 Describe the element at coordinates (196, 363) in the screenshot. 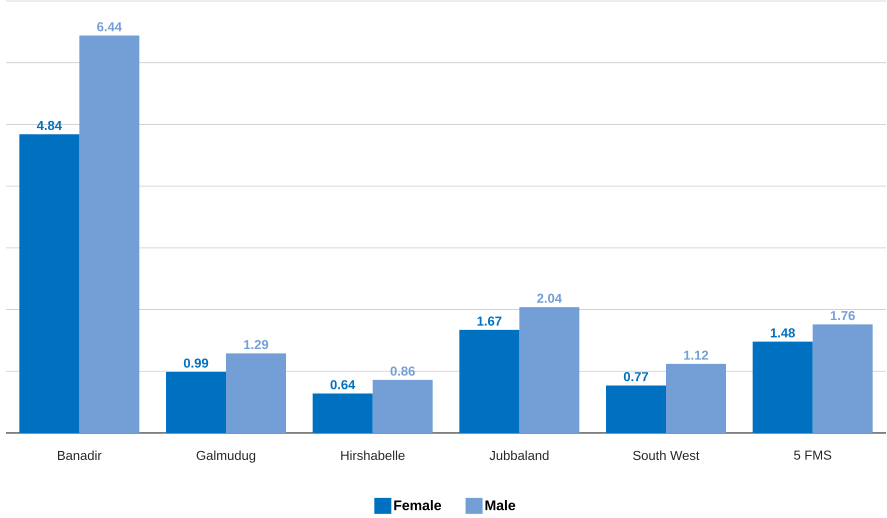

I see `data-label: 0.99` at that location.